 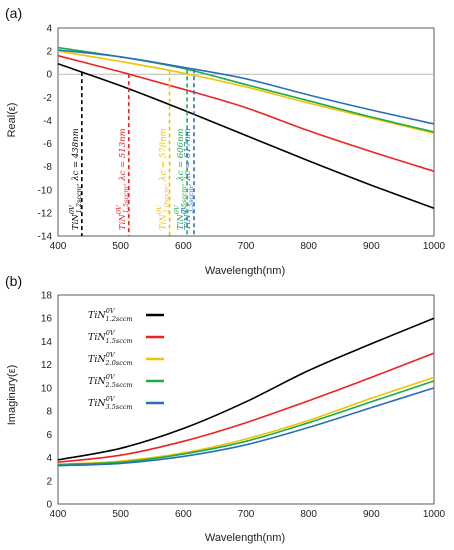 What do you see at coordinates (163, 179) in the screenshot?
I see `a-cross-annotation-2.0sccm: TiN0V2.0sccm, λc = 578nm` at bounding box center [163, 179].